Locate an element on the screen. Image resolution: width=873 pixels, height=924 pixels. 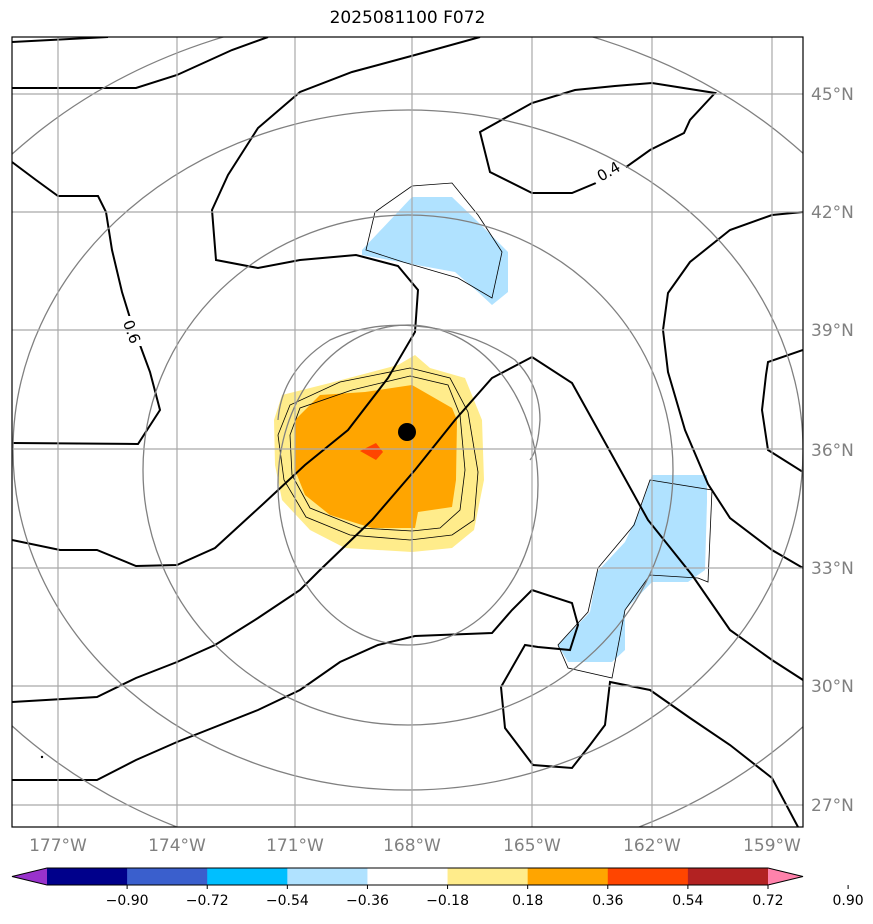
lat-label-42: 42°N is located at coordinates (832, 213).